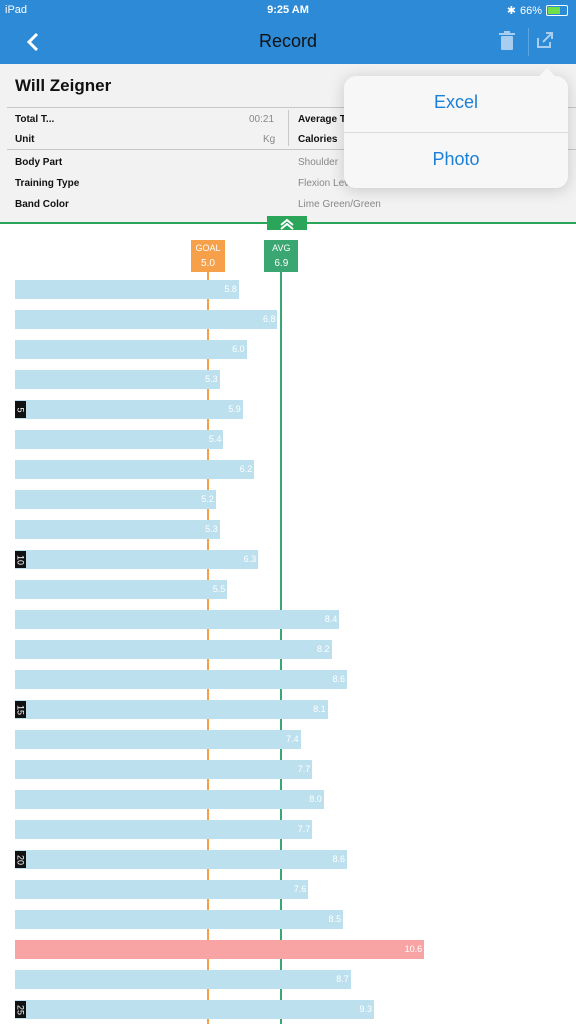  Describe the element at coordinates (331, 619) in the screenshot. I see `bar-value-label: 8.4` at that location.